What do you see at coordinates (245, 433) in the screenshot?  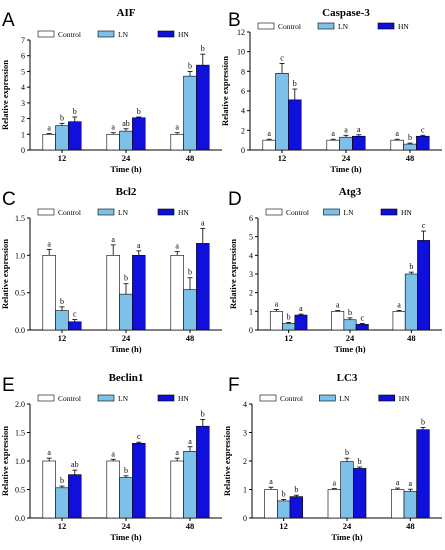 I see `y-tick-label: 3` at bounding box center [245, 433].